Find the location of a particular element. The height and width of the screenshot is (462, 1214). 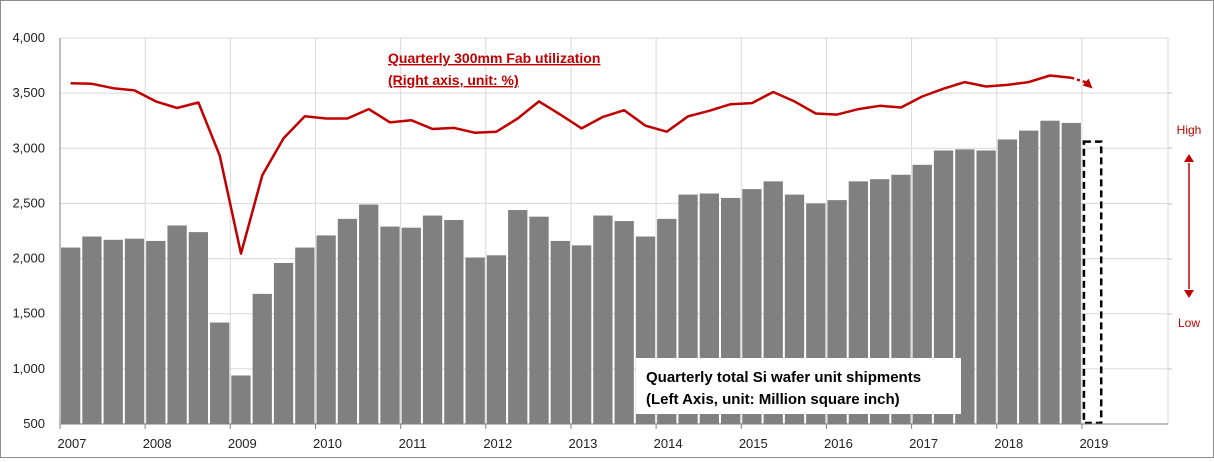

right-axis-high-label: High is located at coordinates (1189, 130).